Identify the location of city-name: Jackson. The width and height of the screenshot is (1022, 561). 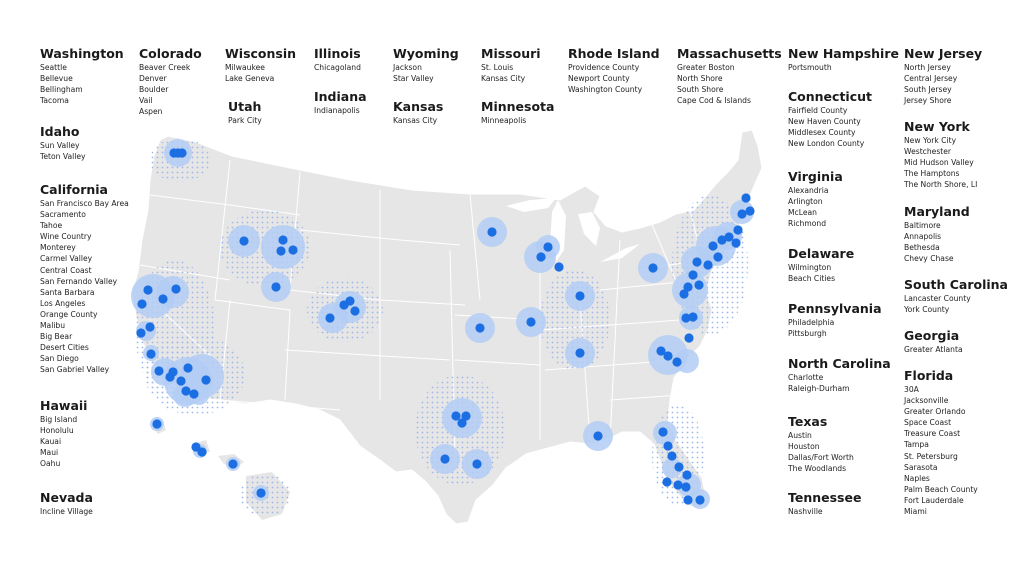
(407, 67).